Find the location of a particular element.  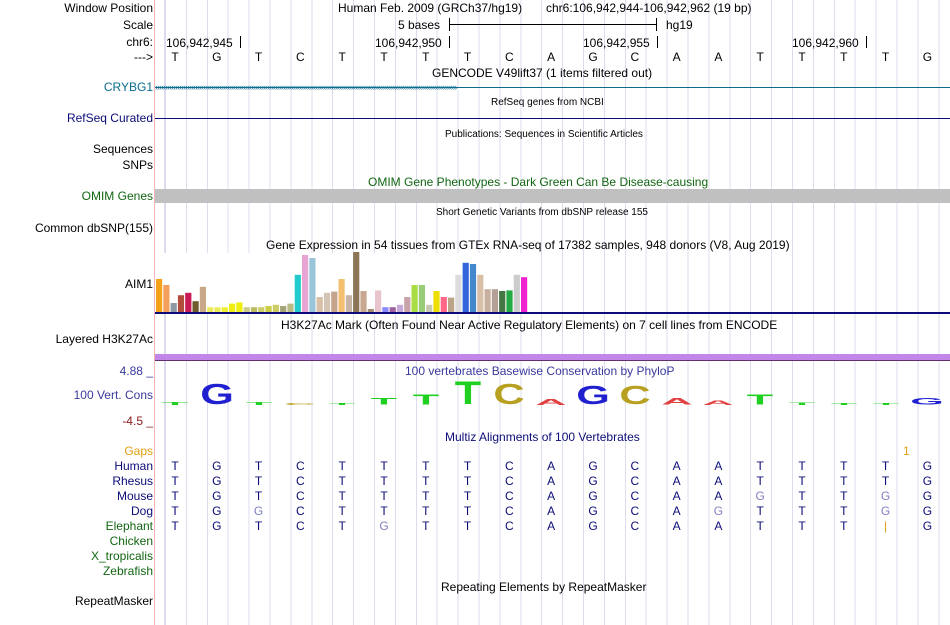

phylop-glyph: T is located at coordinates (885, 404).